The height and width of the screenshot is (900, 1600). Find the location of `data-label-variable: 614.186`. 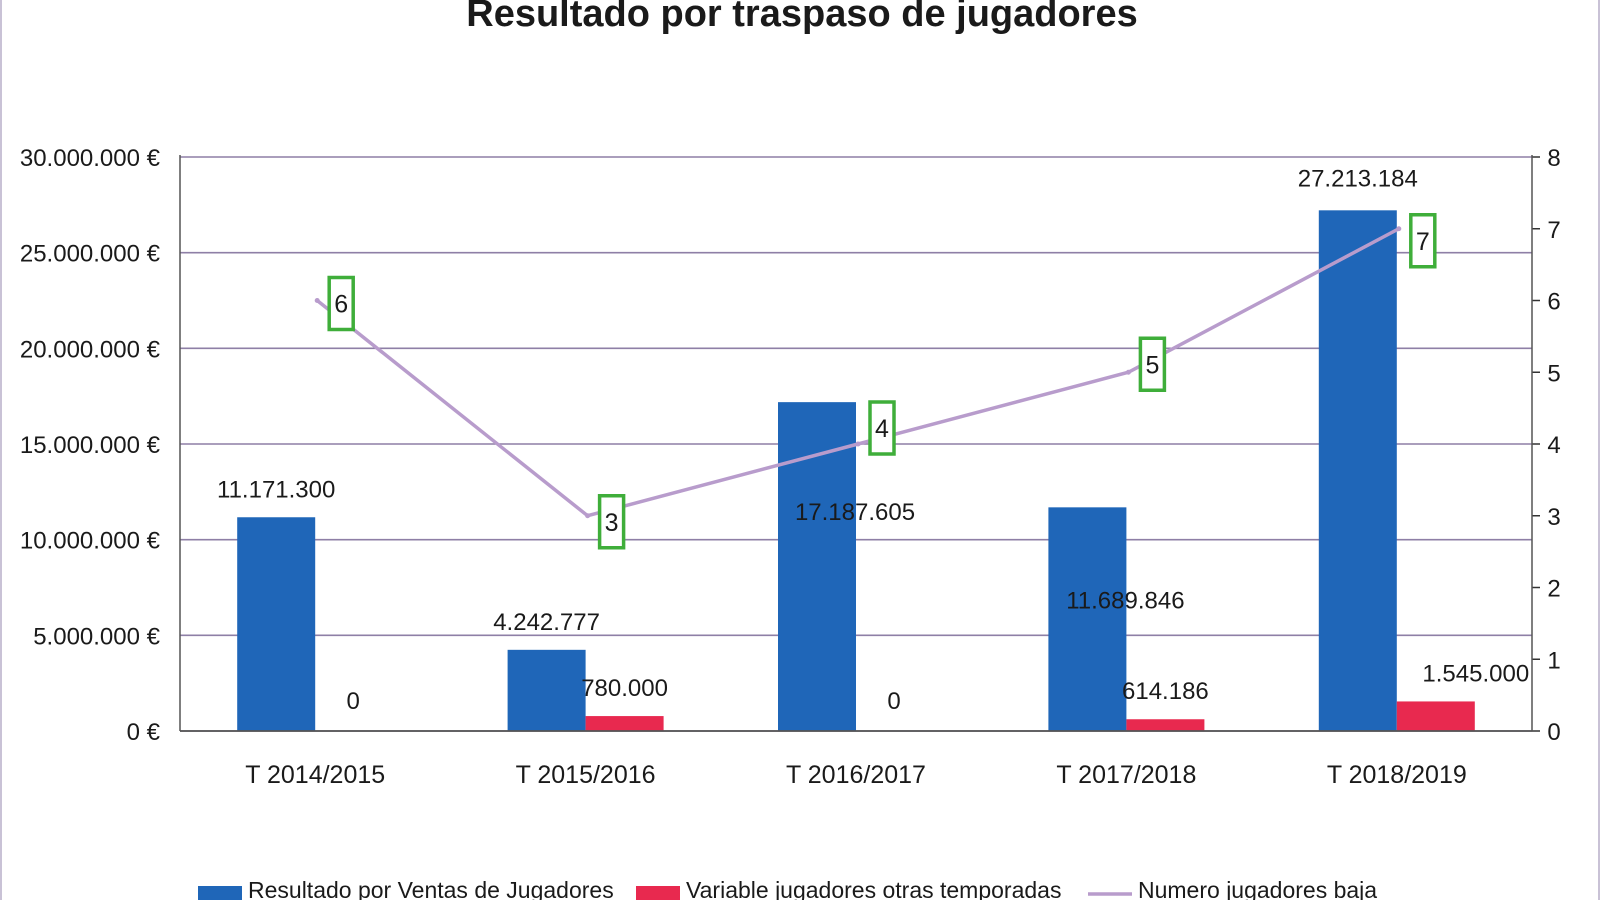

data-label-variable: 614.186 is located at coordinates (1165, 691).